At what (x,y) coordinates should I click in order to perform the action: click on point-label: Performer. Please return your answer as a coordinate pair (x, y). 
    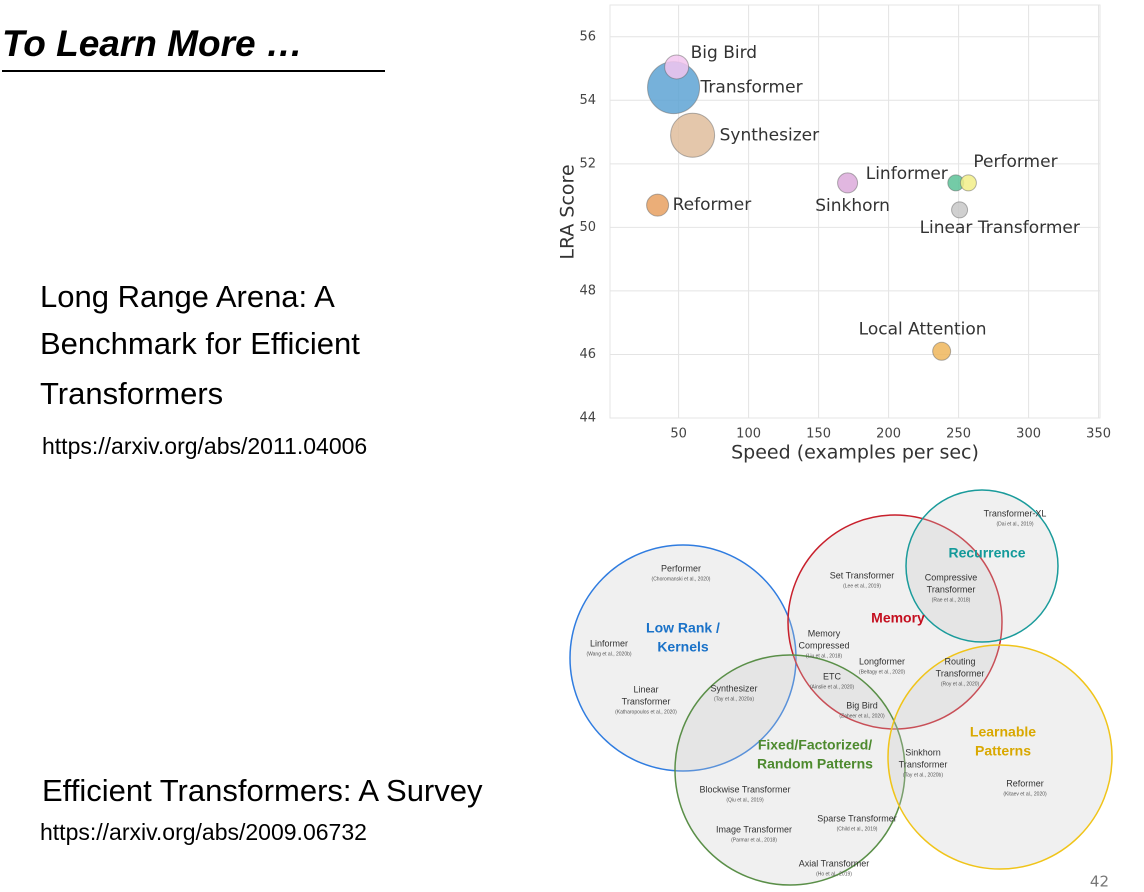
    Looking at the image, I should click on (1015, 162).